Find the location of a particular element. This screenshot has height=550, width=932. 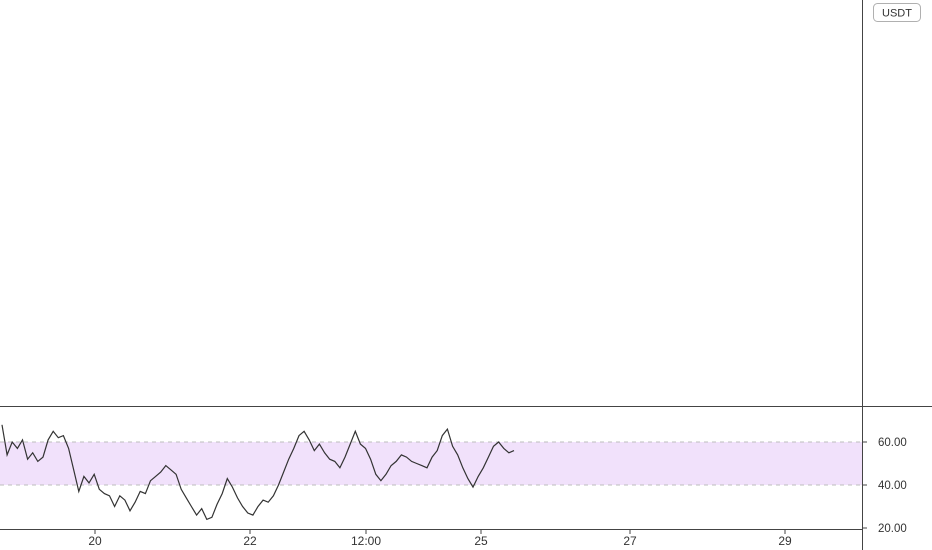

time-axis-tick-label: 25 is located at coordinates (481, 541).